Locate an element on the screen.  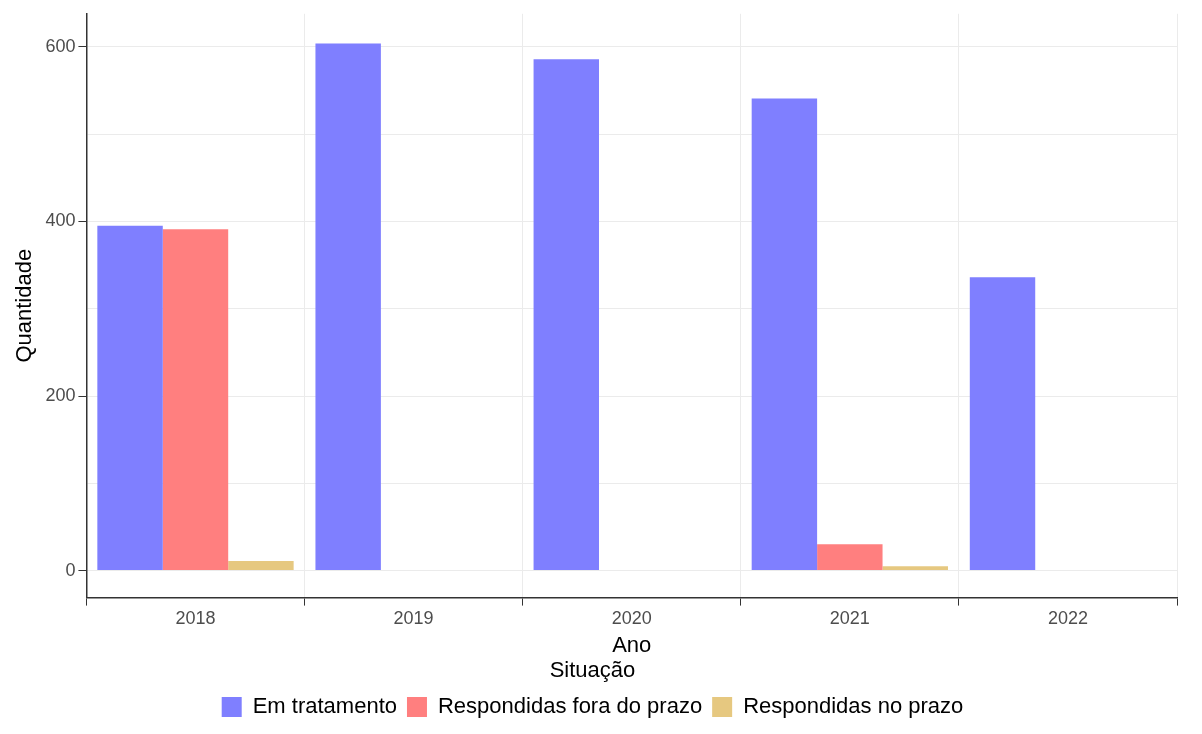
x-axis-title: Ano is located at coordinates (632, 645).